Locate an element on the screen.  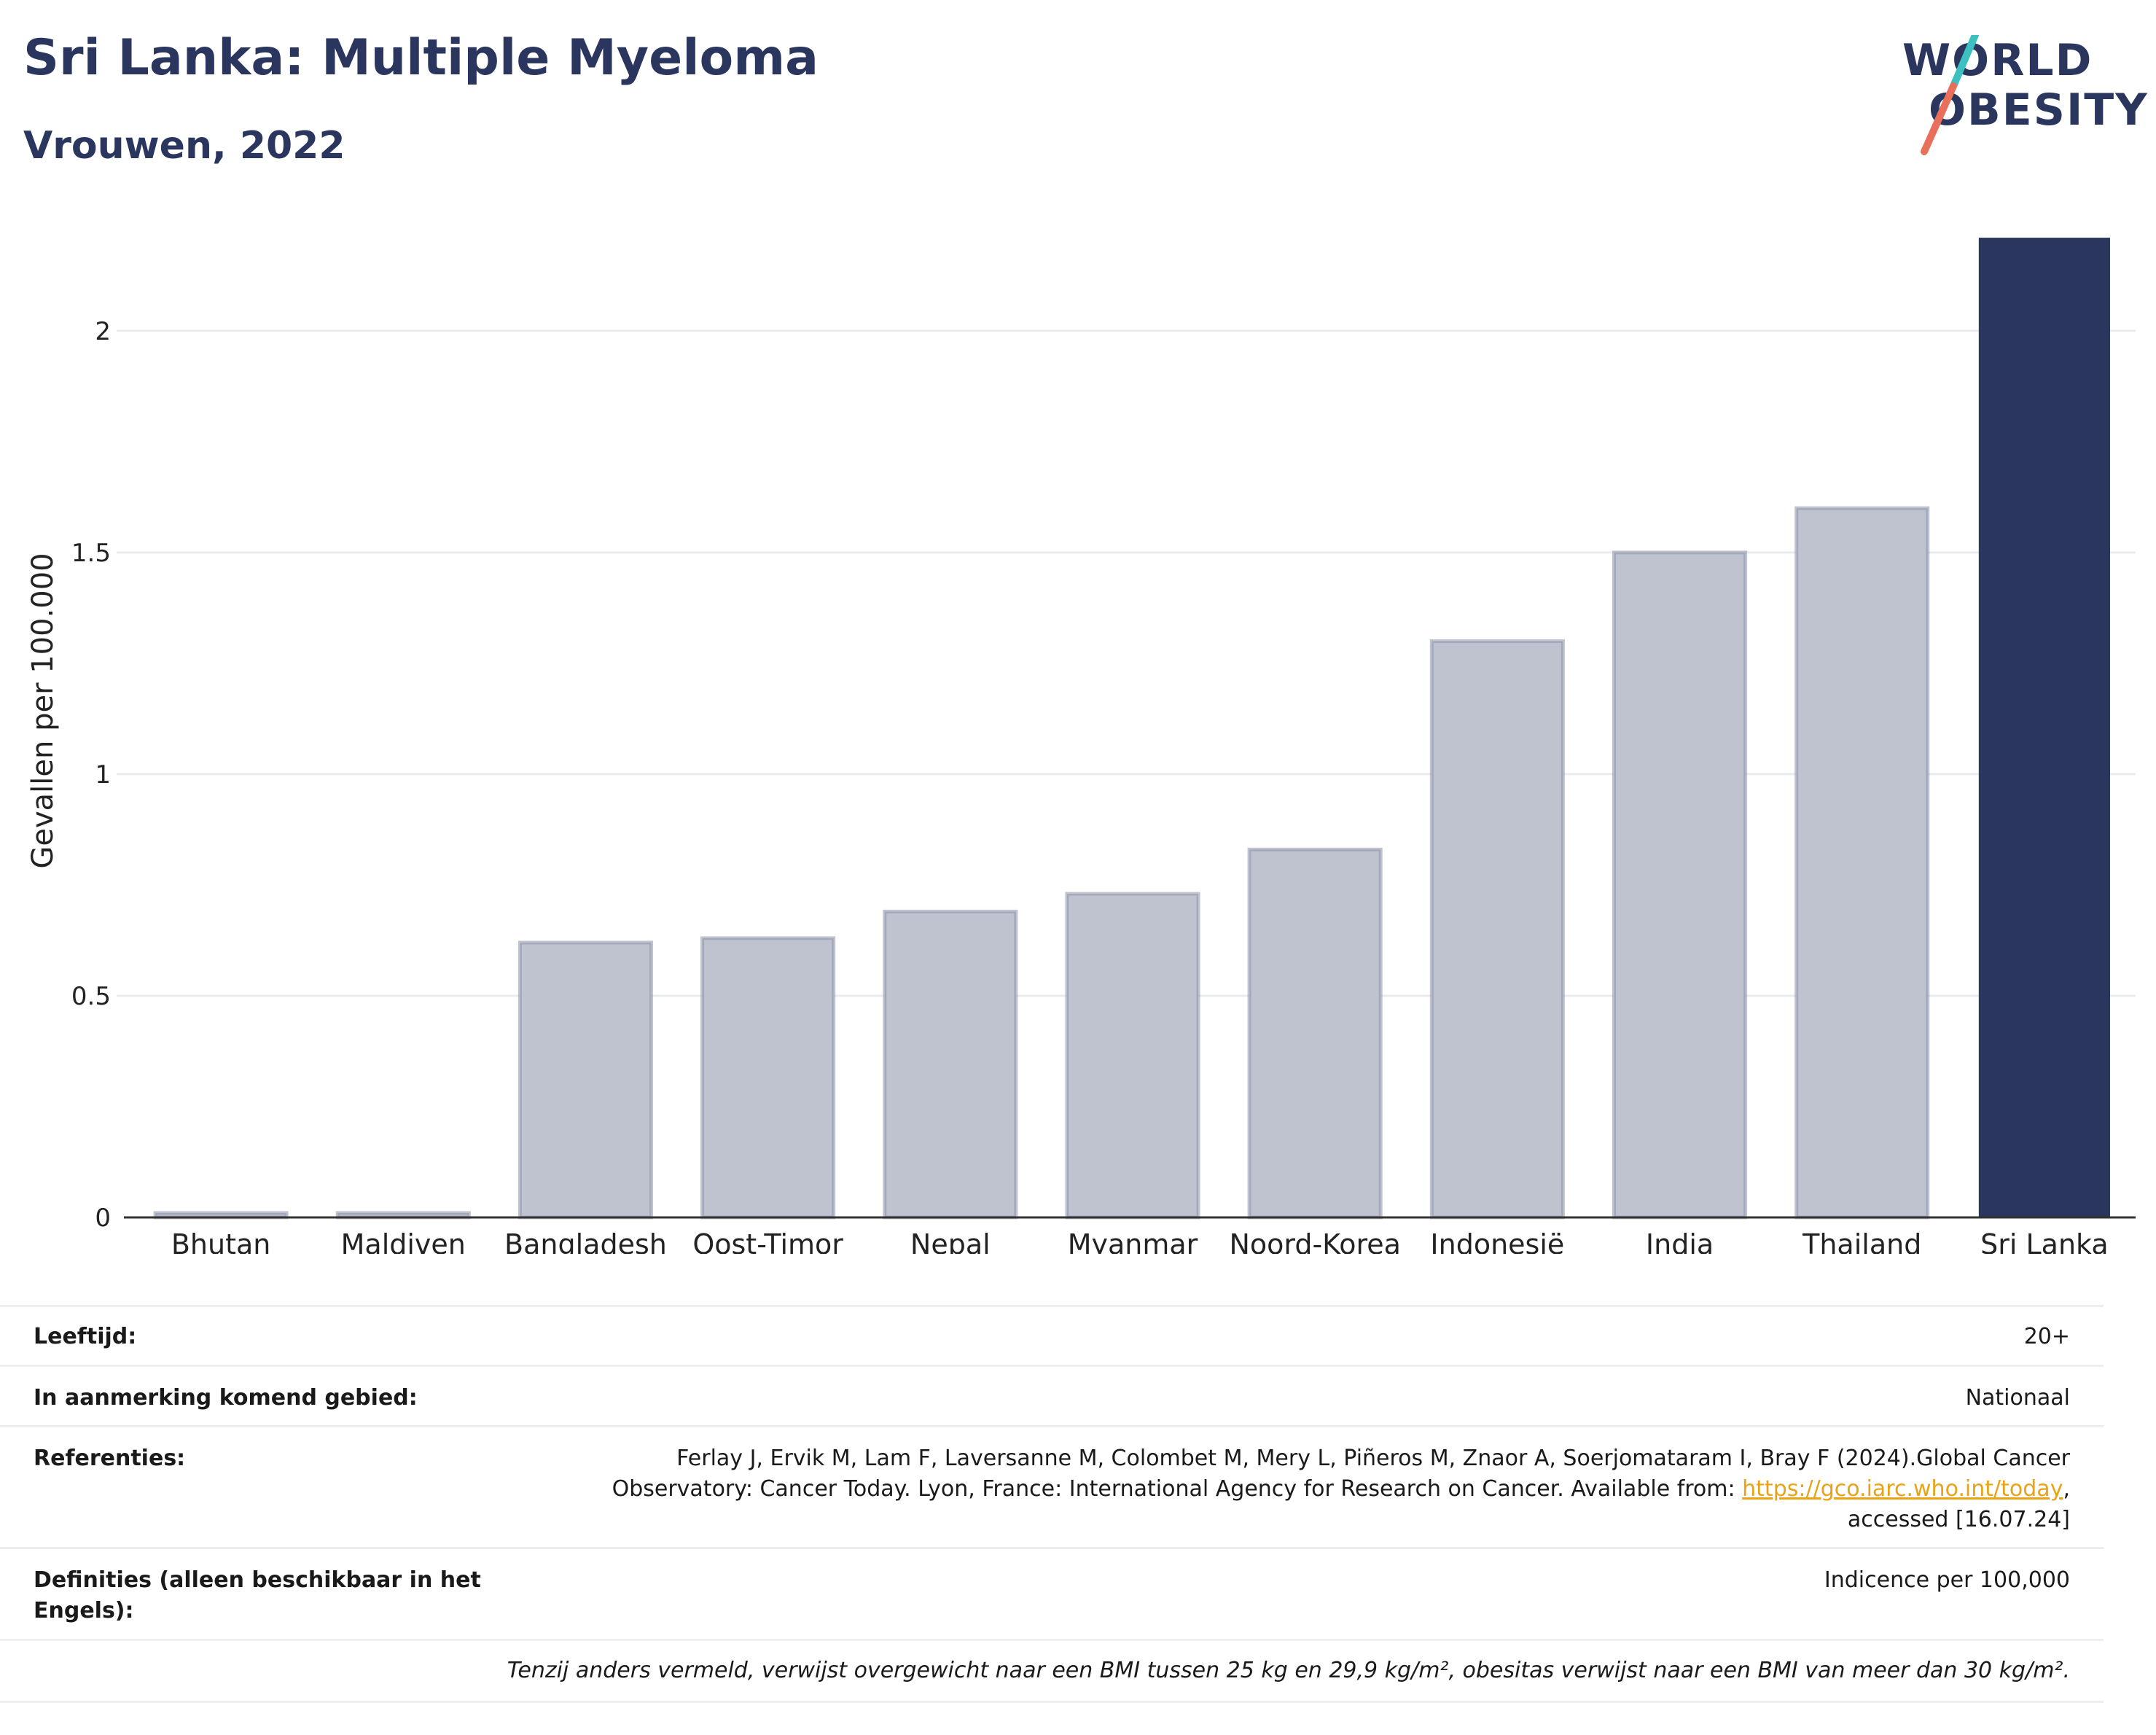
chart-title: Sri Lanka: Multiple Myeloma is located at coordinates (421, 58).